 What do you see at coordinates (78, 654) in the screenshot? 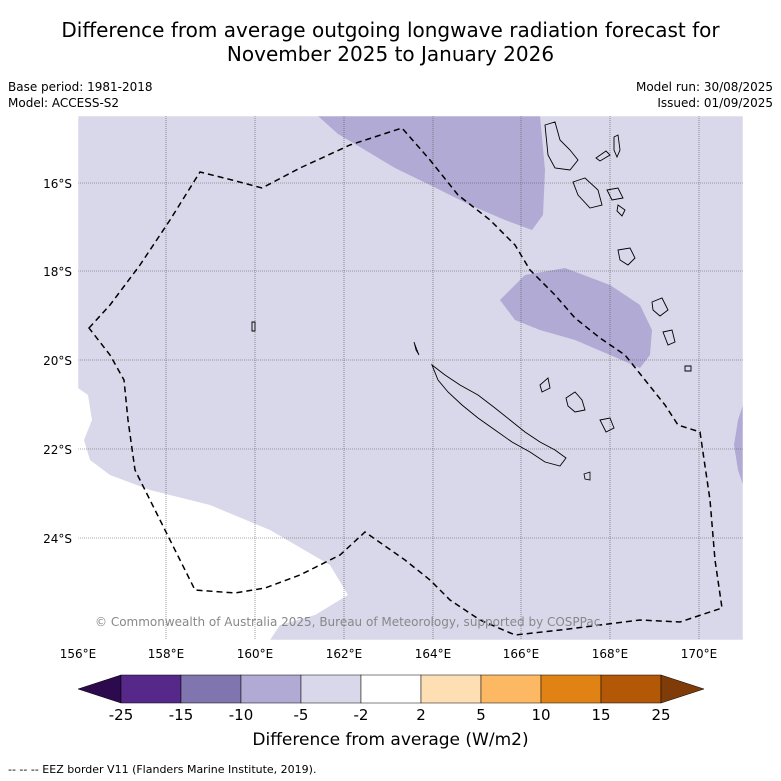
I see `lon-label-156e: 156°E` at bounding box center [78, 654].